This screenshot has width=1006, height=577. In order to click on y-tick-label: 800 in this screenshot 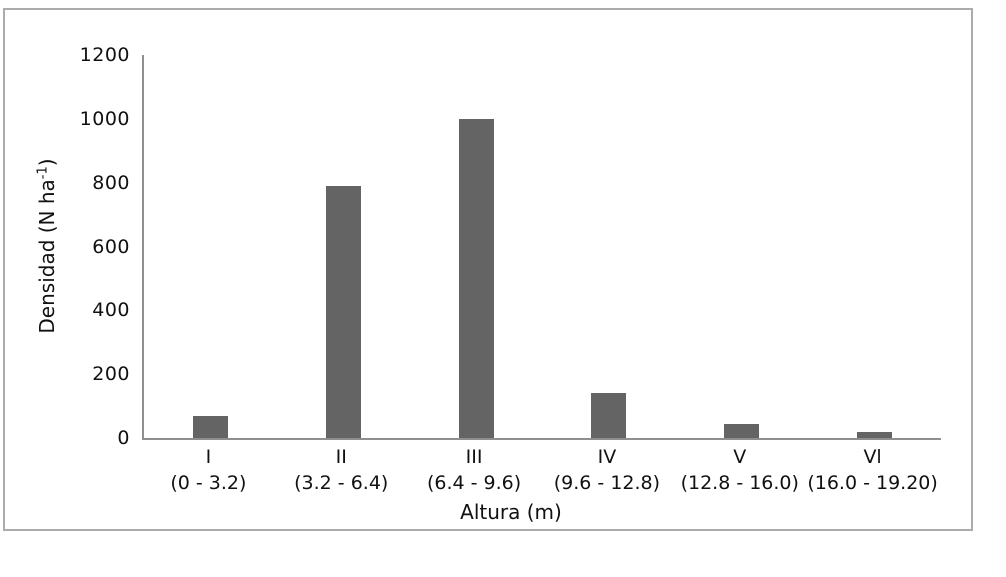, I will do `click(111, 182)`.